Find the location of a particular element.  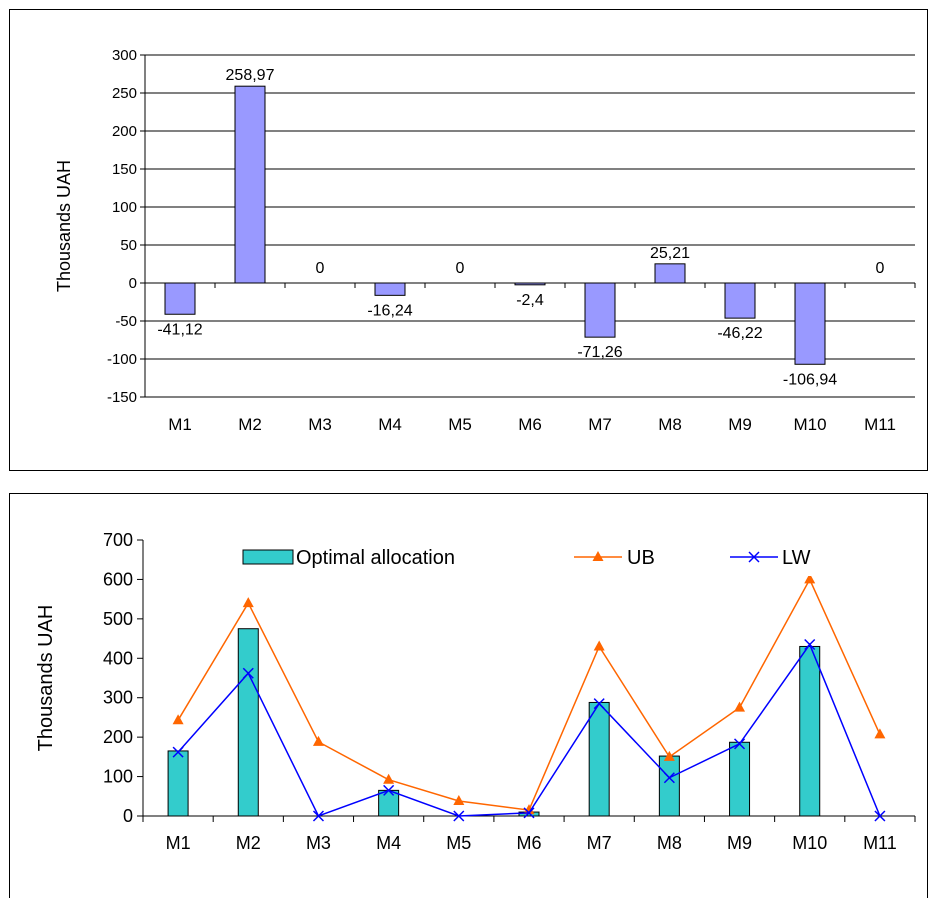

data-label: -71,26 is located at coordinates (599, 352).